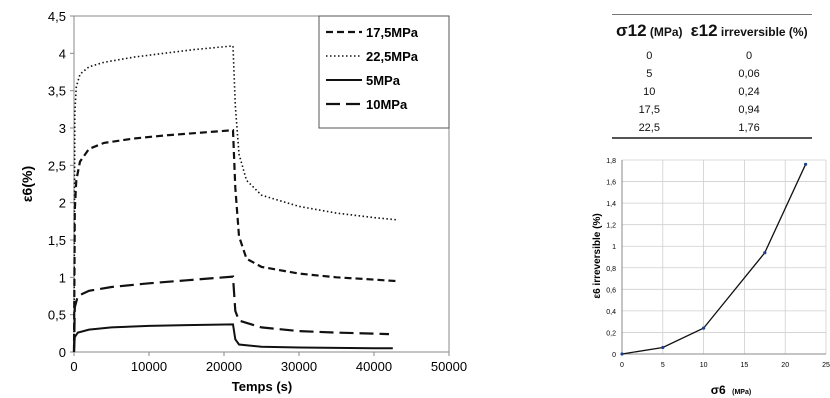 The height and width of the screenshot is (398, 830). I want to click on x-tick-label: 10, so click(704, 365).